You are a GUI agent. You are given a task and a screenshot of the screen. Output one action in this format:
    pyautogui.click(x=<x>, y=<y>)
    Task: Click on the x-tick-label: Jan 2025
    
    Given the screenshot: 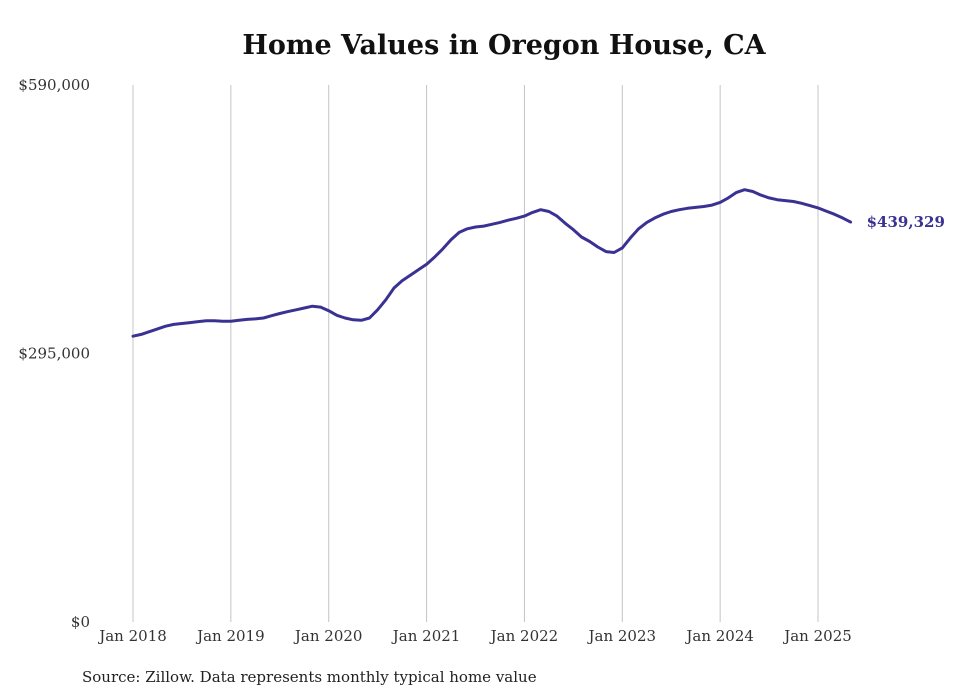 What is the action you would take?
    pyautogui.click(x=817, y=636)
    